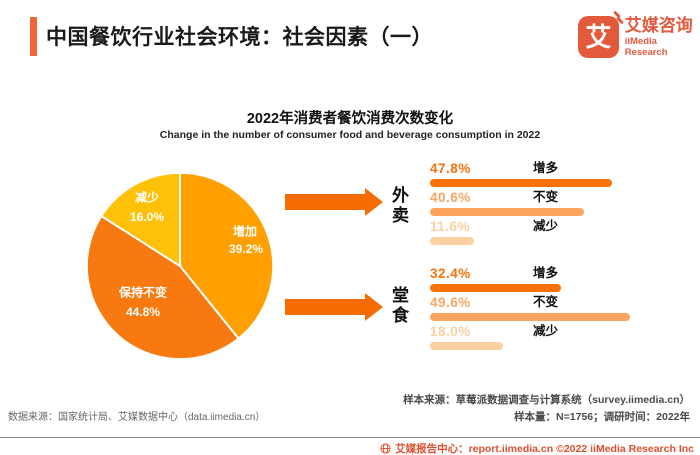 Image resolution: width=700 pixels, height=455 pixels. I want to click on title-accent-bar, so click(33, 36).